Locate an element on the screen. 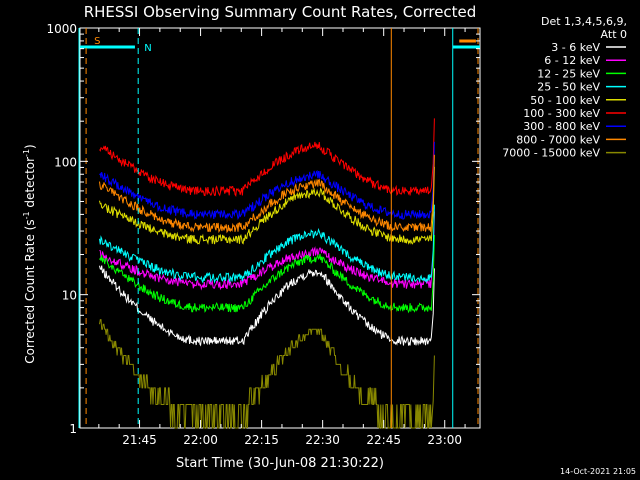  legend-label-3: 25 - 50 keV is located at coordinates (568, 87).